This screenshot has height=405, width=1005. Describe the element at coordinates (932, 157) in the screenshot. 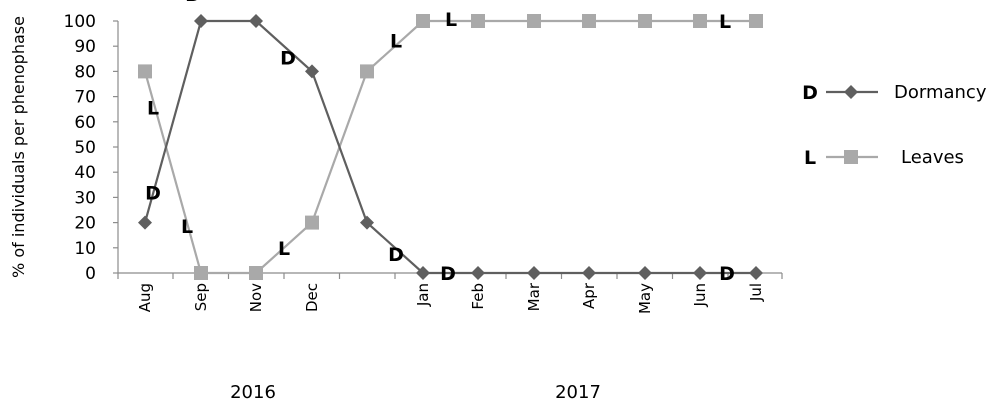

I see `legend-label-leaves: Leaves` at that location.